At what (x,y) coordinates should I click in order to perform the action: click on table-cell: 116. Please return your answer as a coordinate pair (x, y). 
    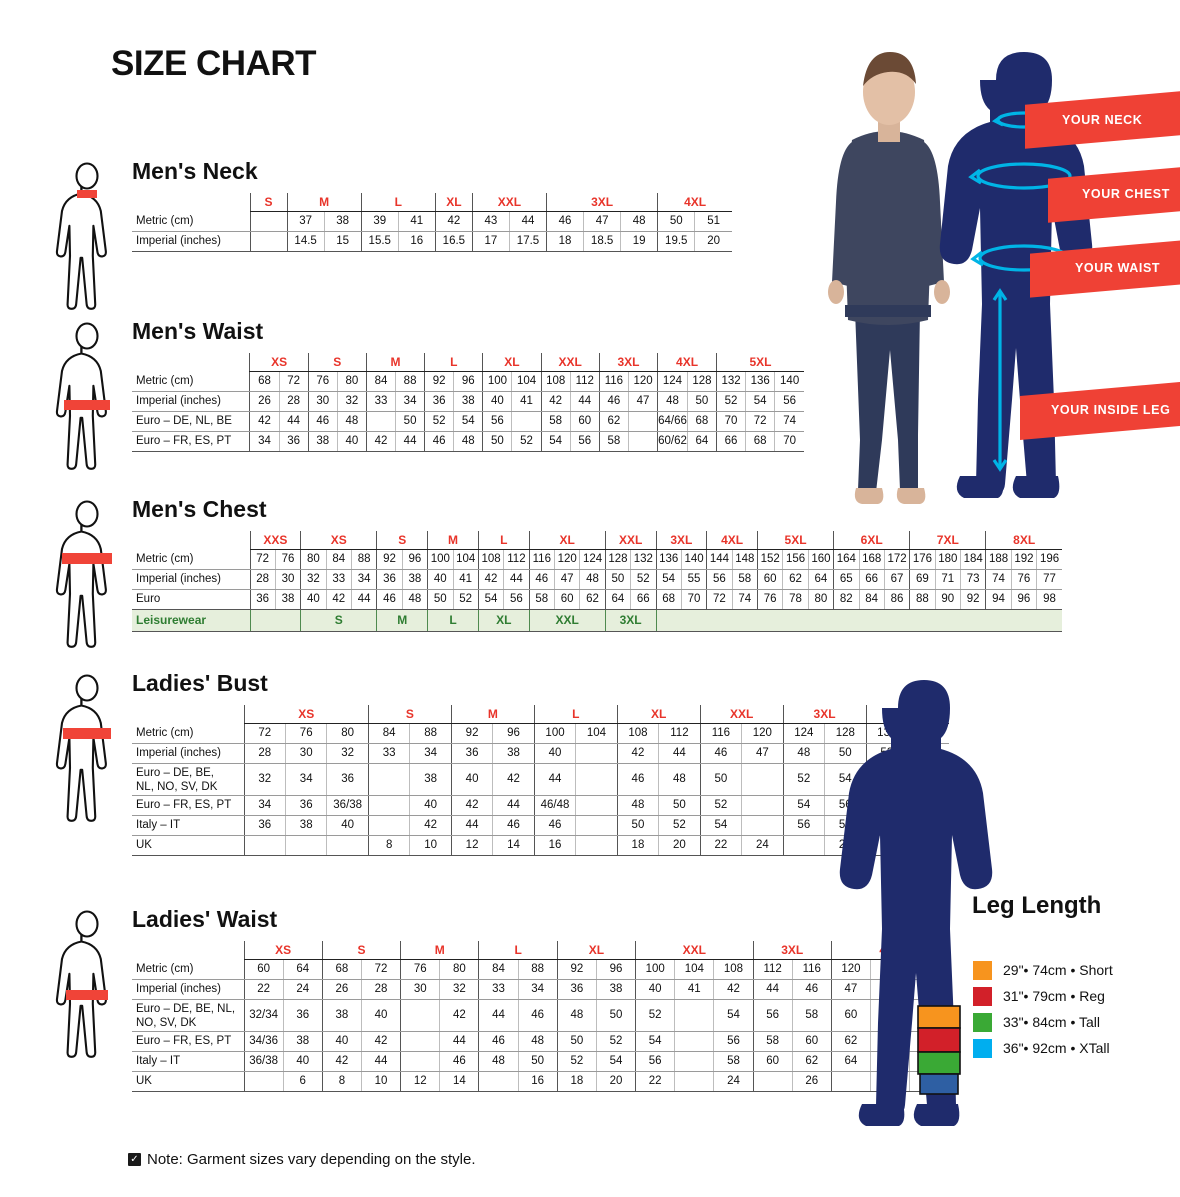
    Looking at the image, I should click on (720, 733).